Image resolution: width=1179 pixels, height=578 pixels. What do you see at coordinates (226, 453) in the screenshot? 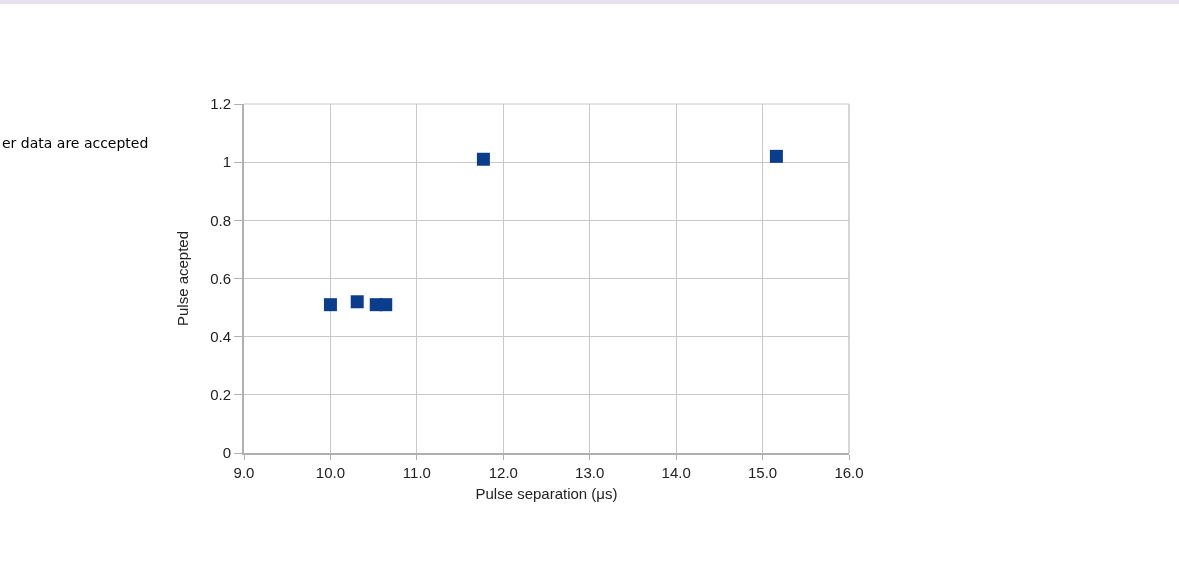
I see `y-tick-label: 0` at bounding box center [226, 453].